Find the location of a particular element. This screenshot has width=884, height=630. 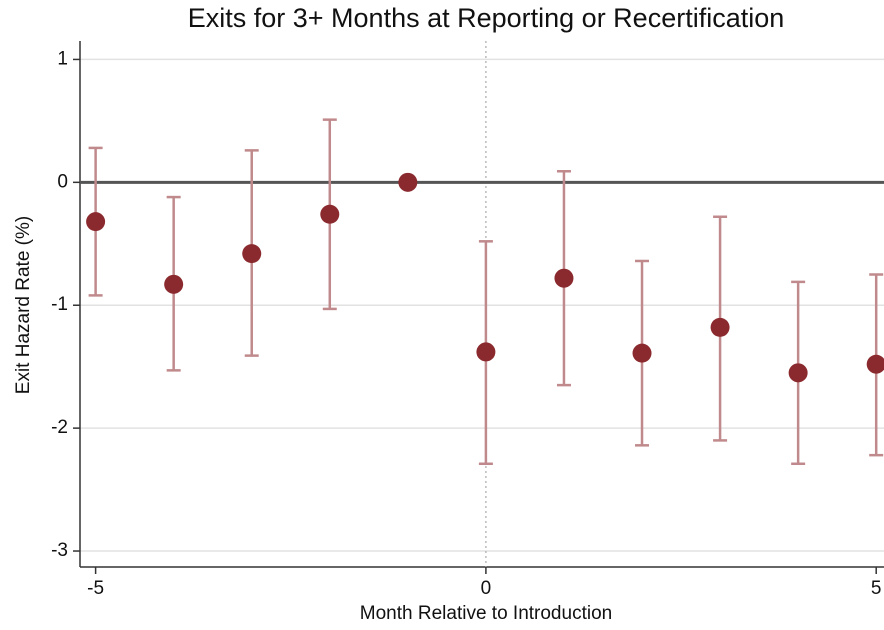

y-tick-label: -1 is located at coordinates (59, 304).